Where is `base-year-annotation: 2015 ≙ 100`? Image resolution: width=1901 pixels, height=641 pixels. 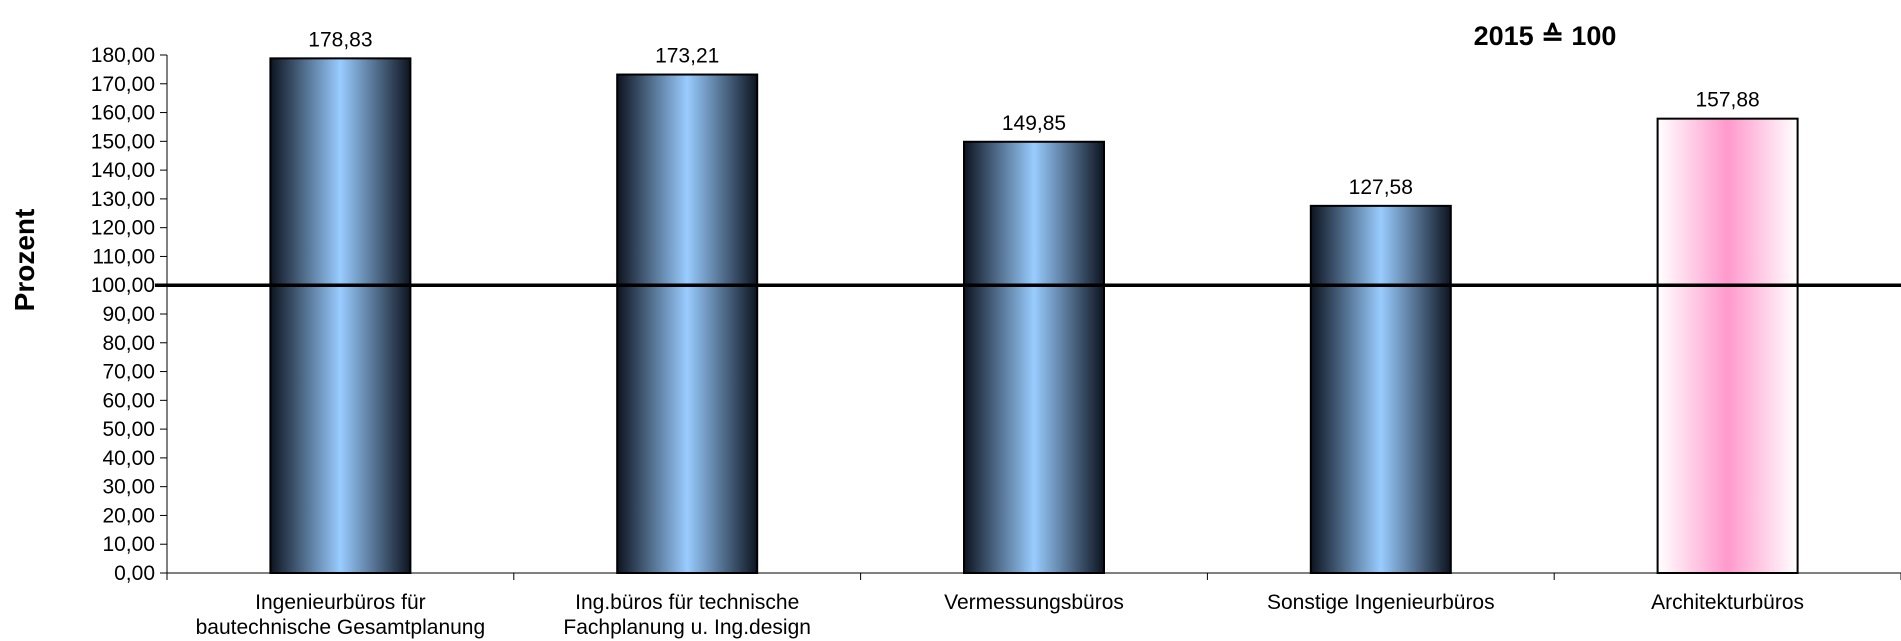 base-year-annotation: 2015 ≙ 100 is located at coordinates (1545, 36).